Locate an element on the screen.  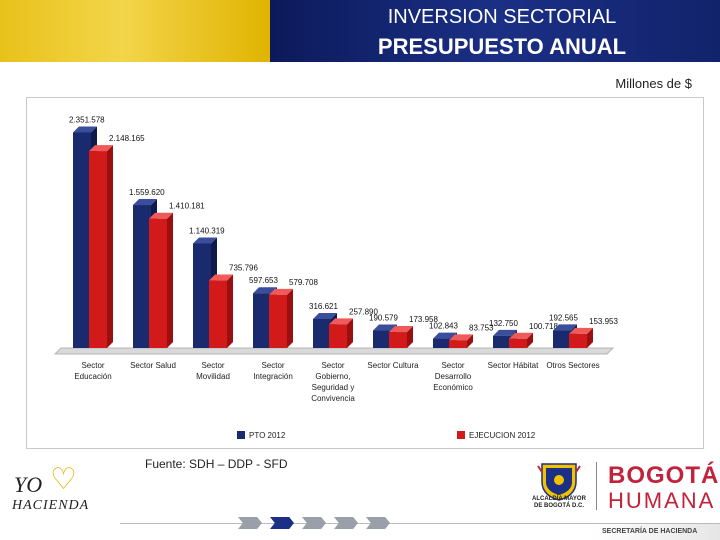
units-label: Millones de $ is located at coordinates (653, 83).